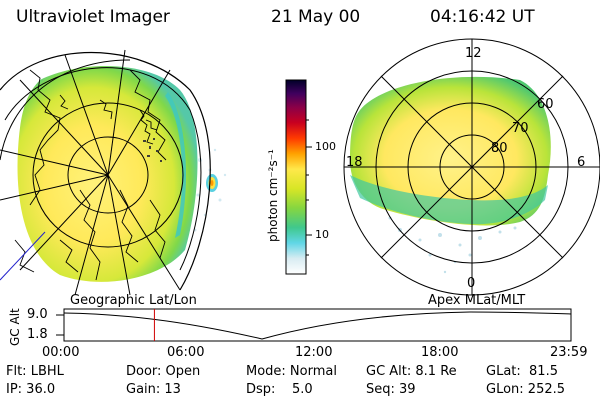 The width and height of the screenshot is (600, 400). What do you see at coordinates (581, 162) in the screenshot?
I see `mlt-label-6: 6` at bounding box center [581, 162].